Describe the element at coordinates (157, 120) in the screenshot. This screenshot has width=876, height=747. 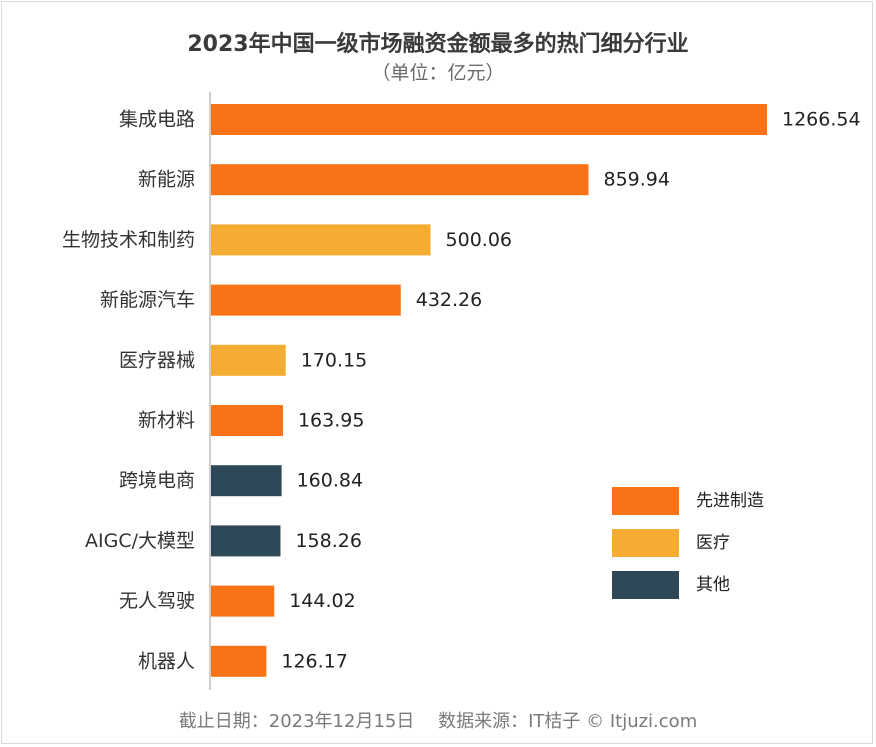
I see `category-label: 集成电路` at that location.